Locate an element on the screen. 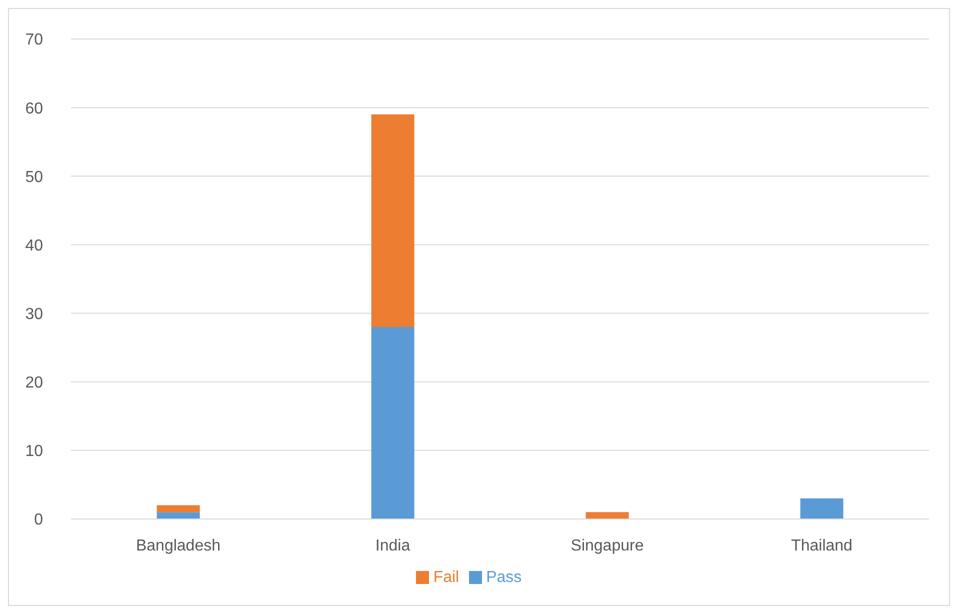 This screenshot has height=614, width=958. legend-label: Fail is located at coordinates (446, 577).